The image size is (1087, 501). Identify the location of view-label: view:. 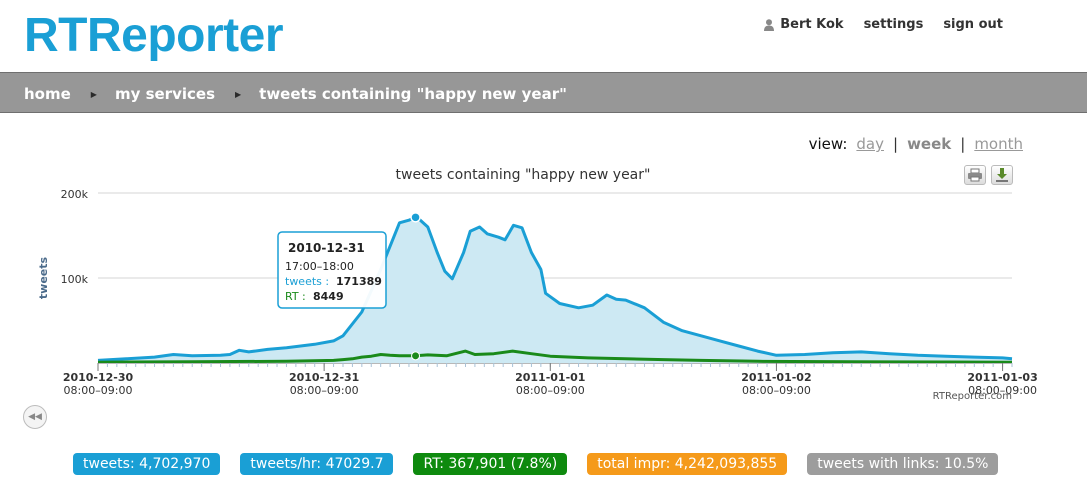
(828, 144).